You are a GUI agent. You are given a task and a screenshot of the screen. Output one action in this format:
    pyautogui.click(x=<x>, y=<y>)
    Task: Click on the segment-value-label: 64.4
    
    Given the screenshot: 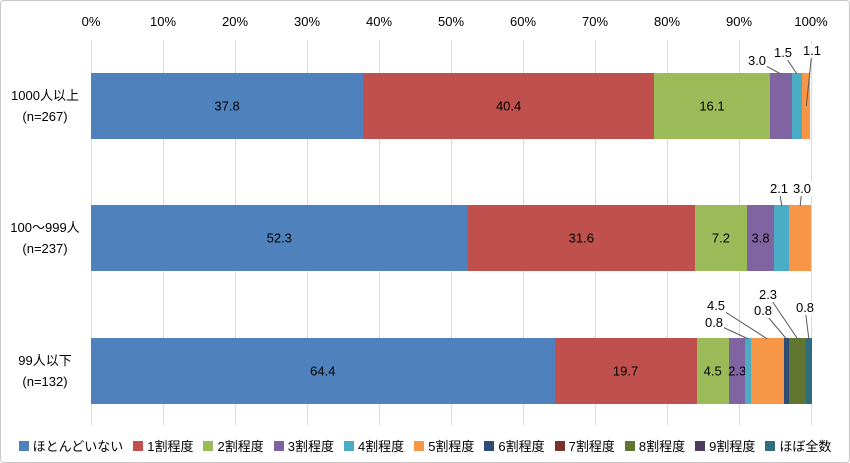 What is the action you would take?
    pyautogui.click(x=323, y=371)
    